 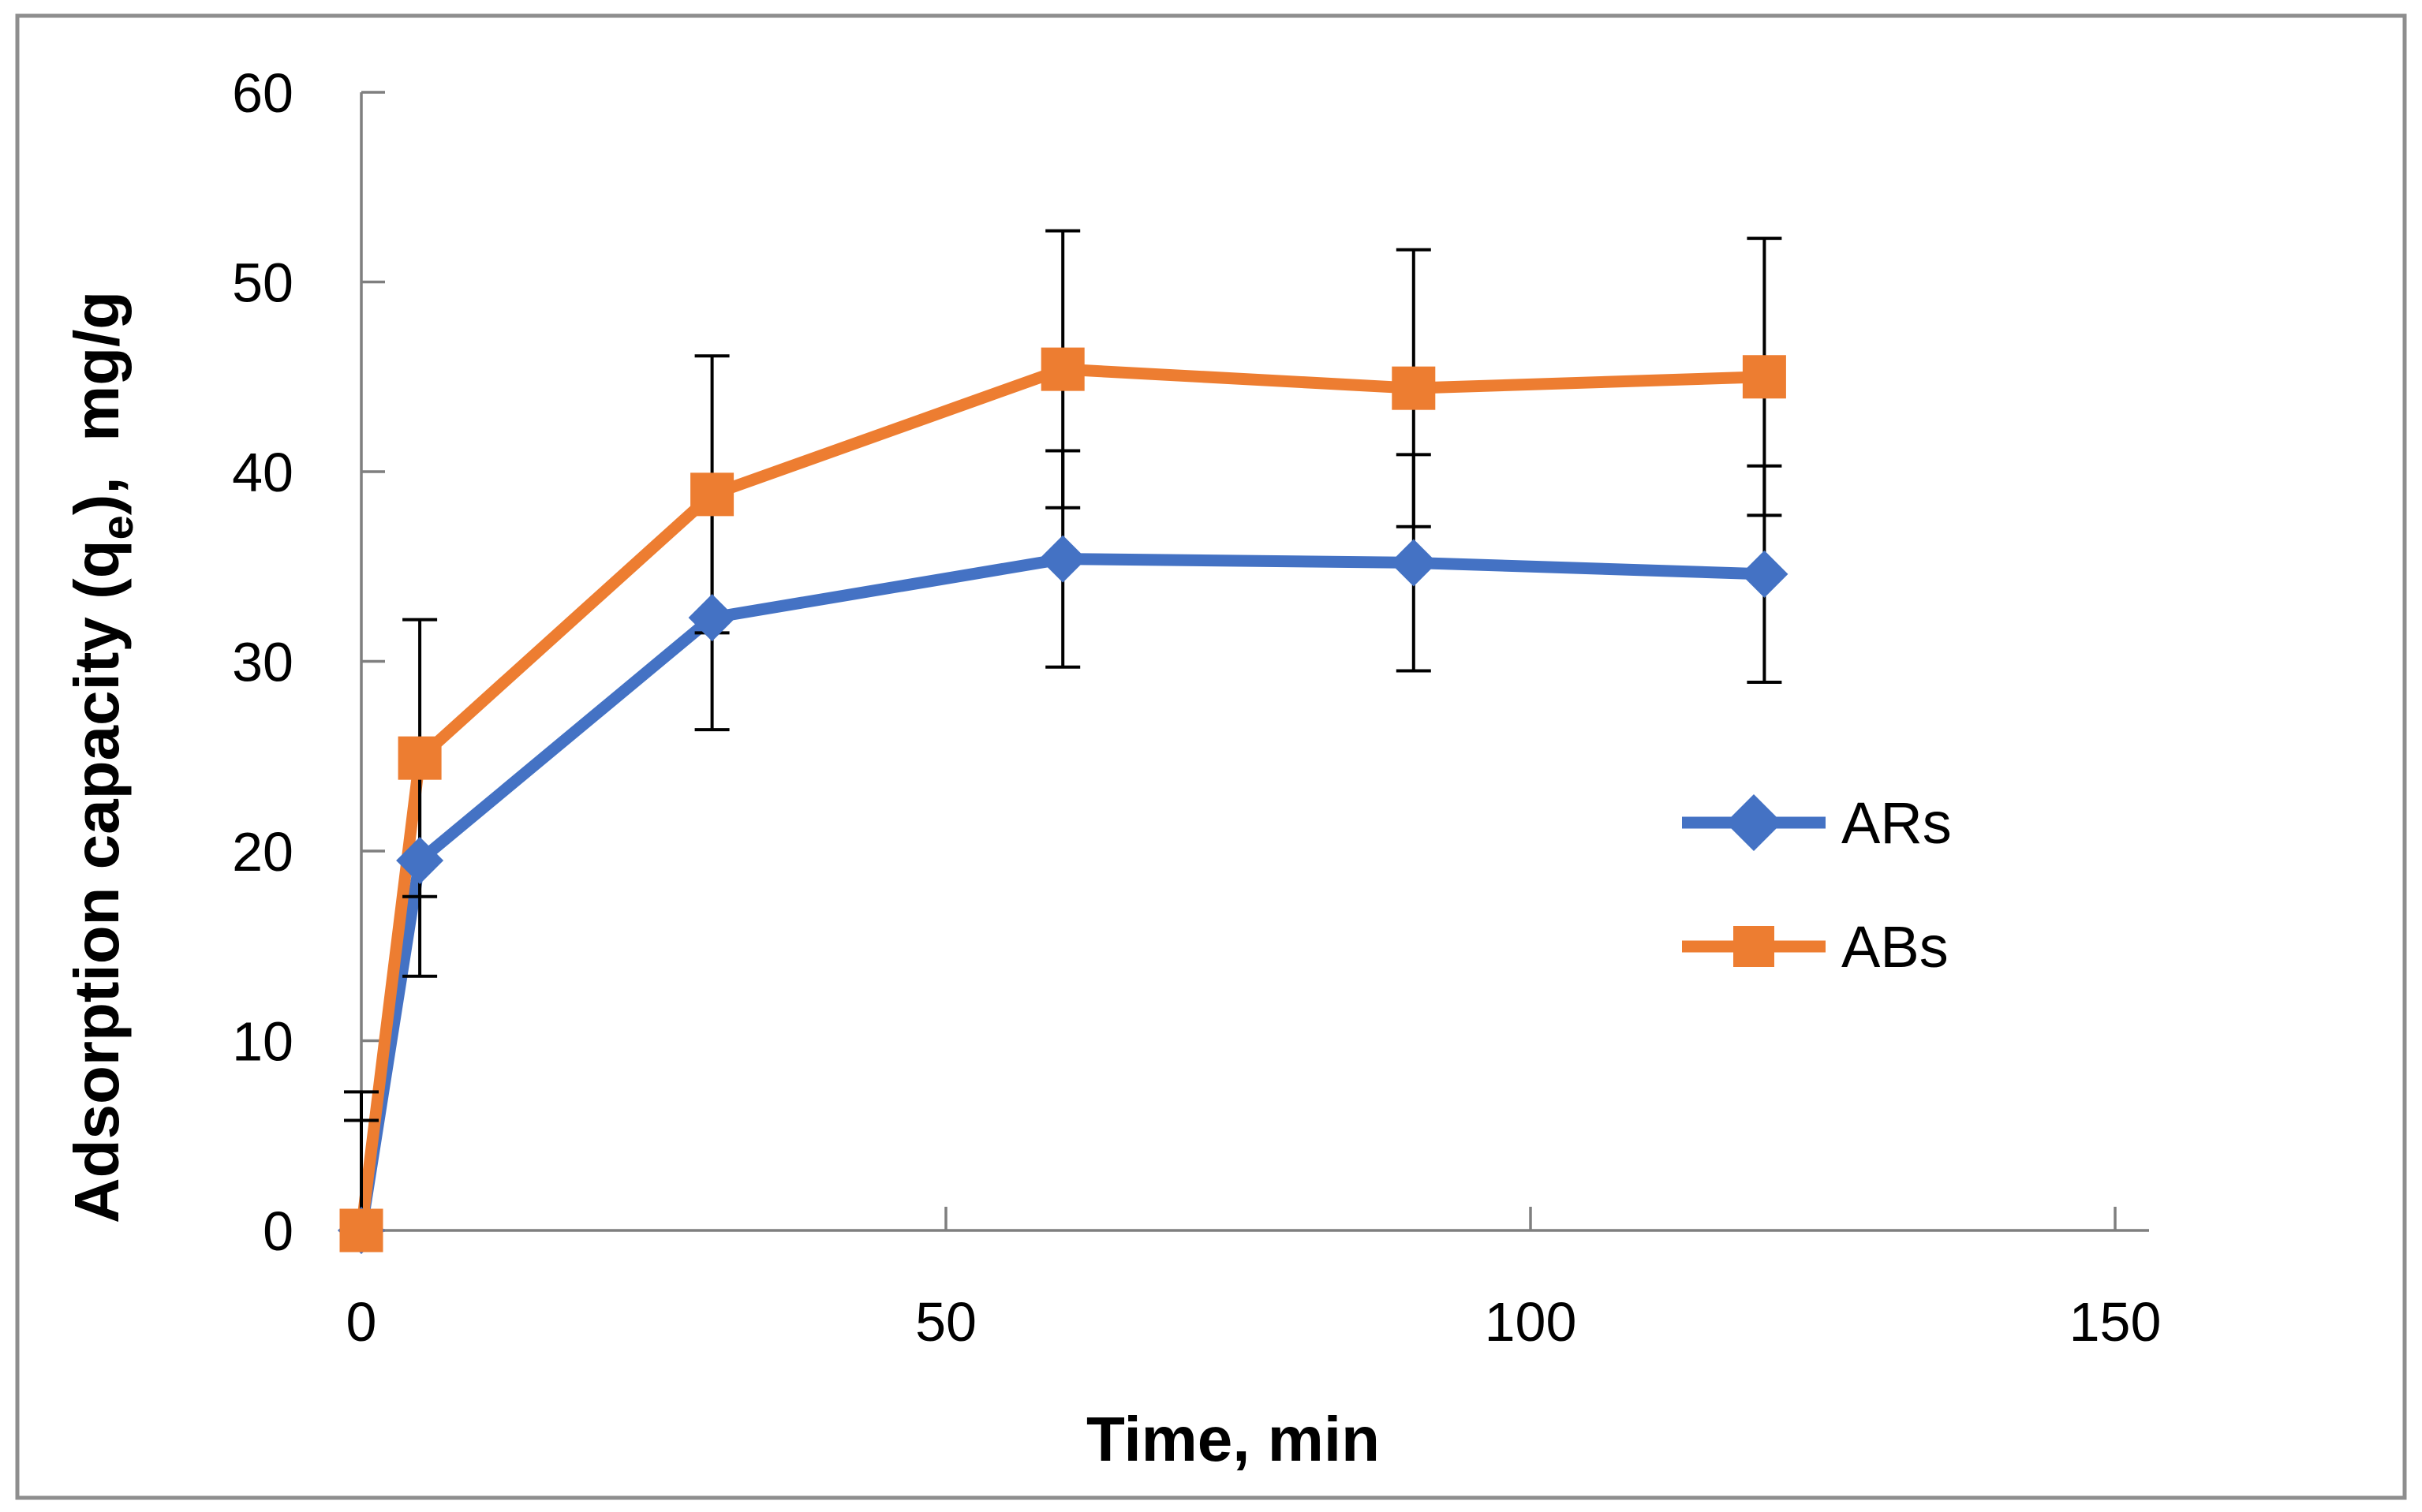 I want to click on x-tick-label: 100, so click(x=1531, y=1322).